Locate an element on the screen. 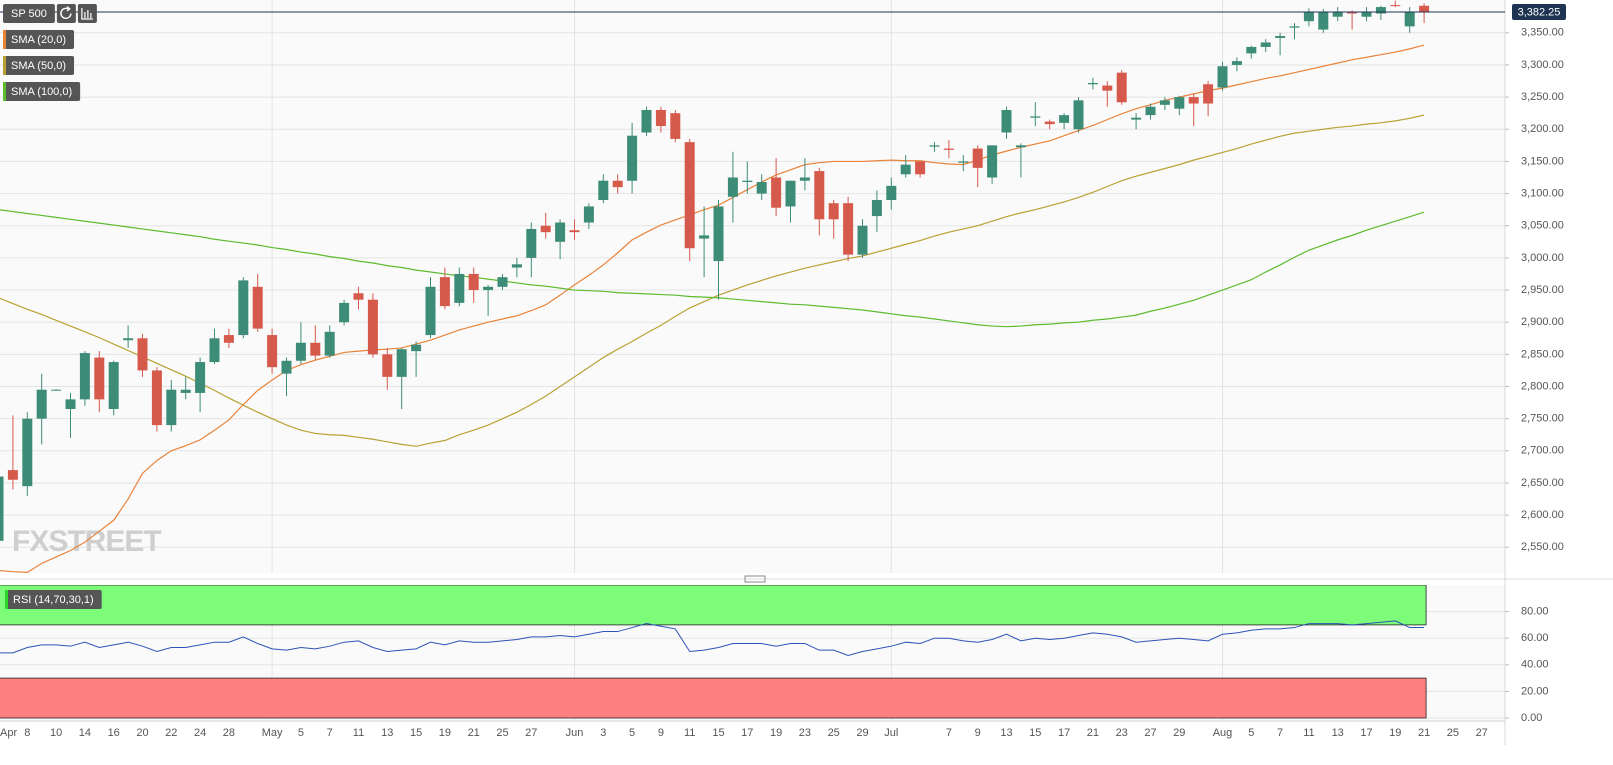  sma-legend-text: SMA (50,0) is located at coordinates (38, 66).